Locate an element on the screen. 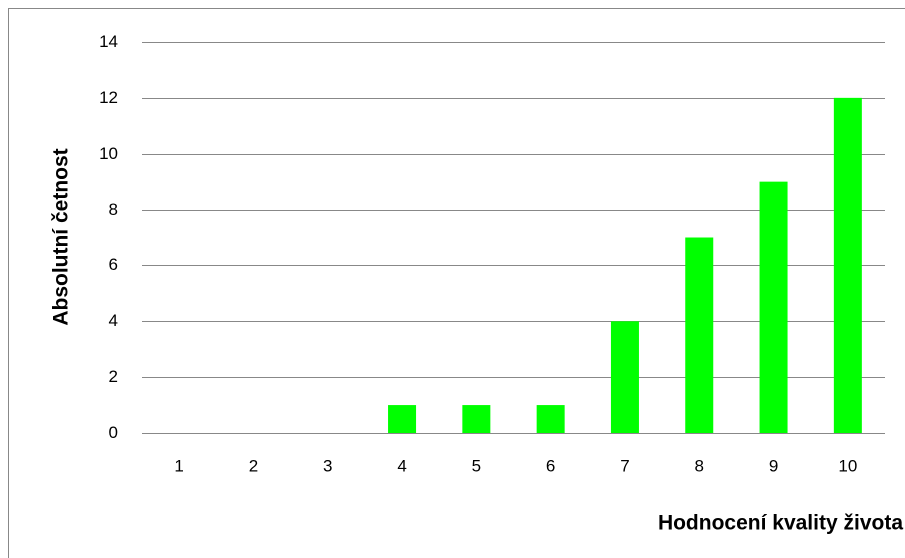 The height and width of the screenshot is (558, 905). x-tick-label: 7 is located at coordinates (624, 465).